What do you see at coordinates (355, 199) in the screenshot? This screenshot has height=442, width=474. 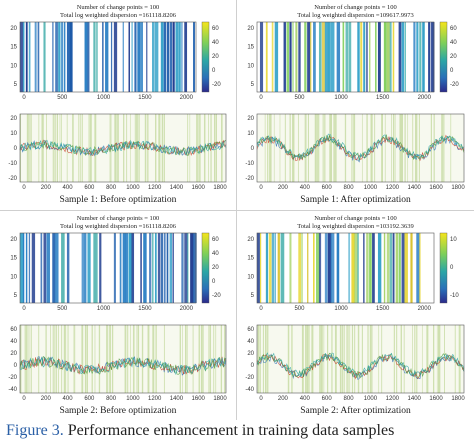 I see `panel-label: Sample 1: After optimization` at bounding box center [355, 199].